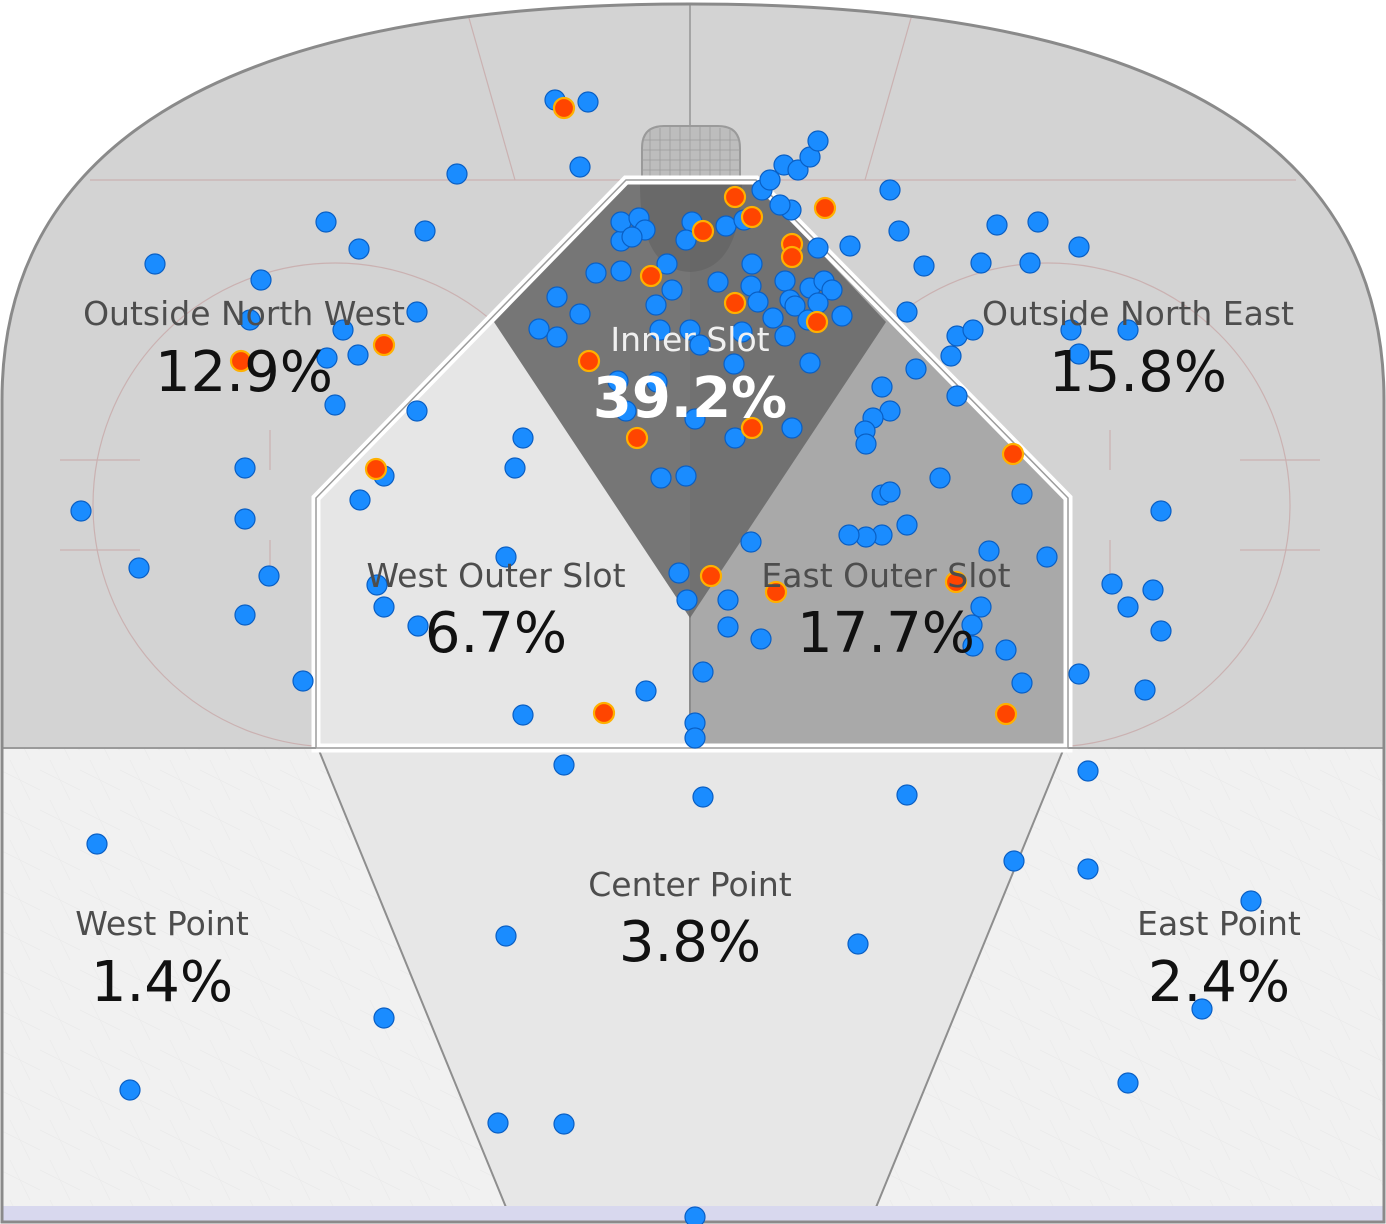 The width and height of the screenshot is (1386, 1224). What do you see at coordinates (1138, 372) in the screenshot?
I see `outside-north-east-pct: 15.8%` at bounding box center [1138, 372].